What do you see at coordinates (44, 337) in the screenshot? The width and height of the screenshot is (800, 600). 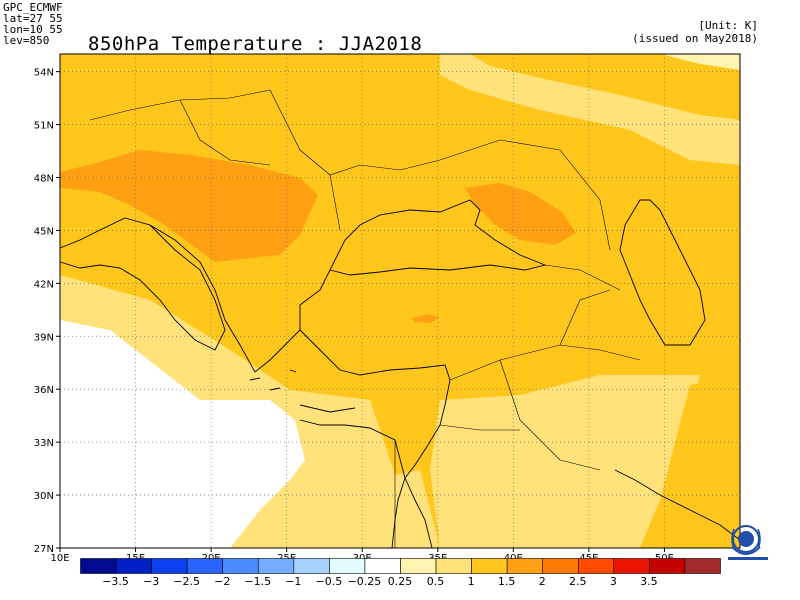 I see `lat-label-39: 39N` at bounding box center [44, 337].